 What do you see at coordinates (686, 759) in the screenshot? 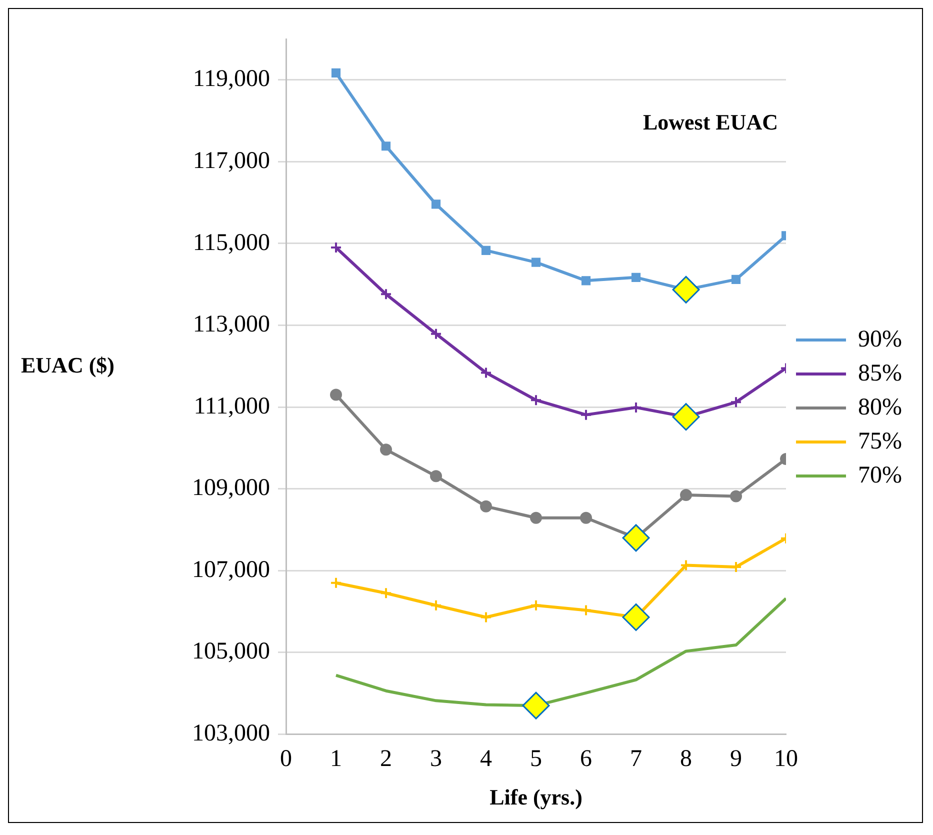
I see `x-tick-label: 8` at bounding box center [686, 759].